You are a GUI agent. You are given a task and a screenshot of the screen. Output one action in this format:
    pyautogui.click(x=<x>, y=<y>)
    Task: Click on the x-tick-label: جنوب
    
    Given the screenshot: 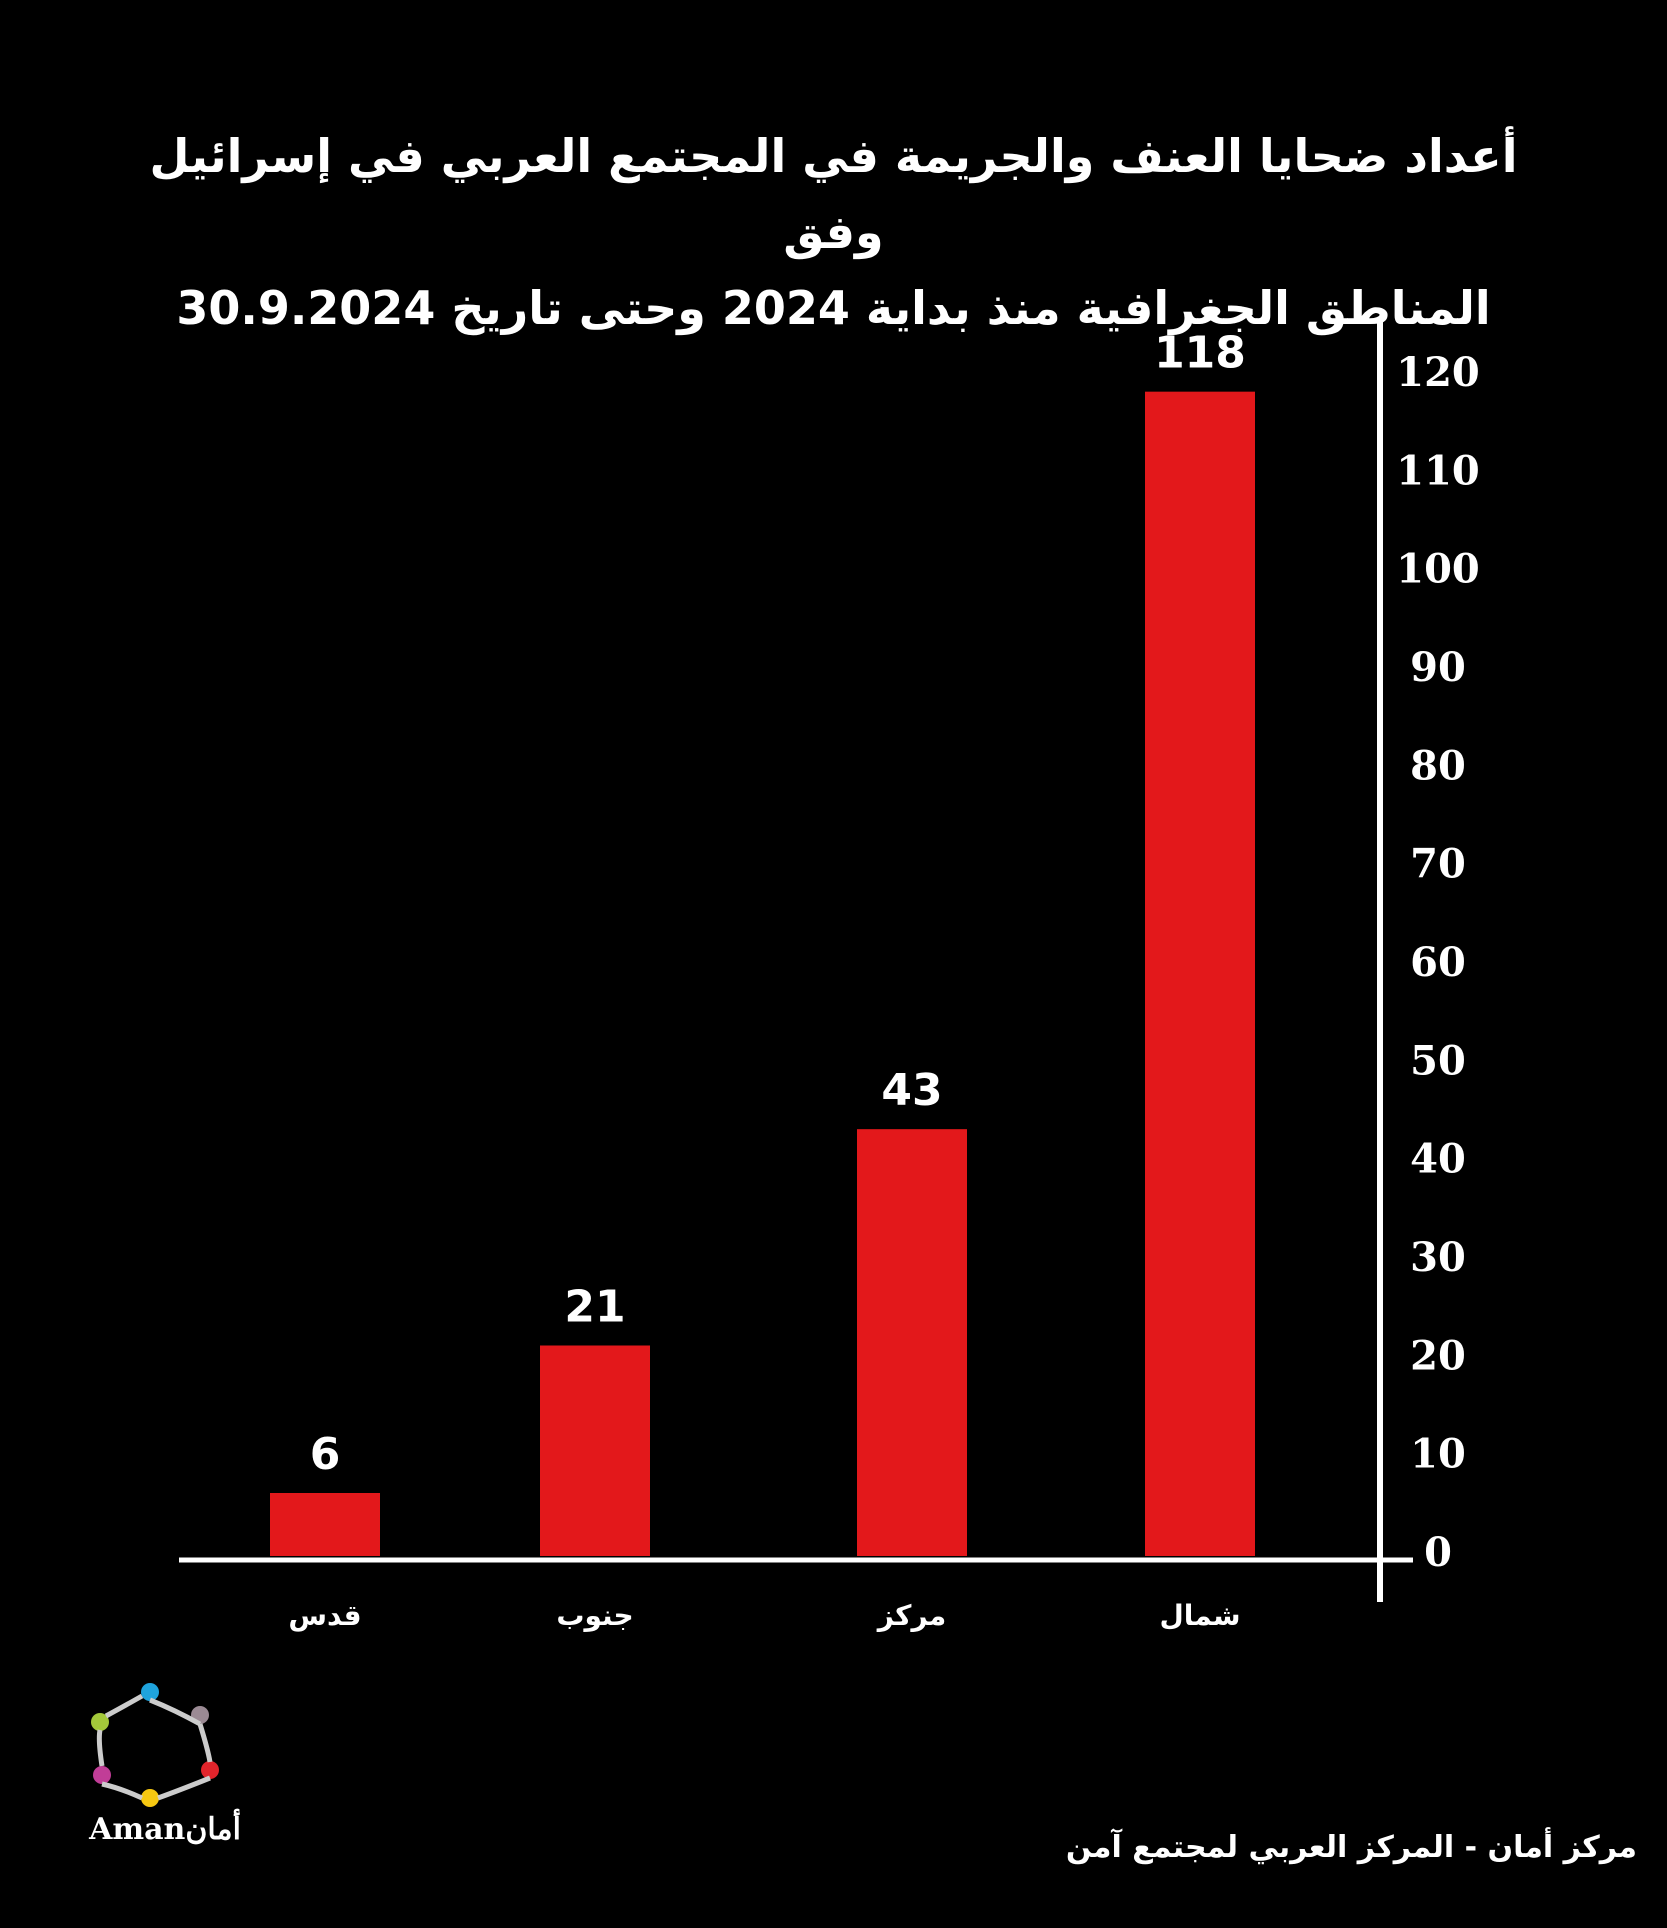 What is the action you would take?
    pyautogui.click(x=594, y=1615)
    